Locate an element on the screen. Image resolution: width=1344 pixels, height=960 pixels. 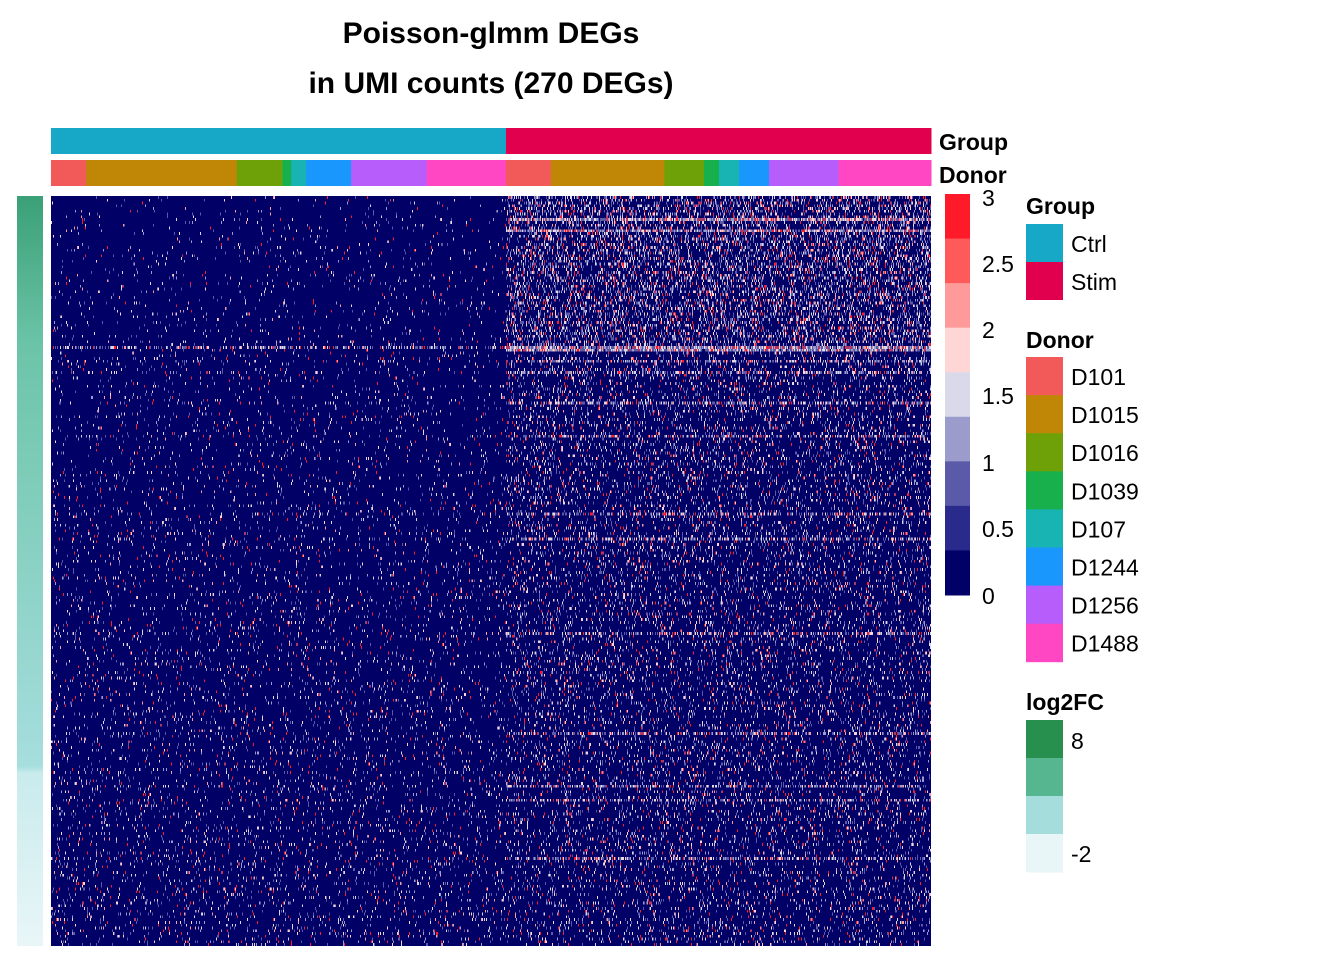
color-scale-tick-label: 2.5 is located at coordinates (998, 264).